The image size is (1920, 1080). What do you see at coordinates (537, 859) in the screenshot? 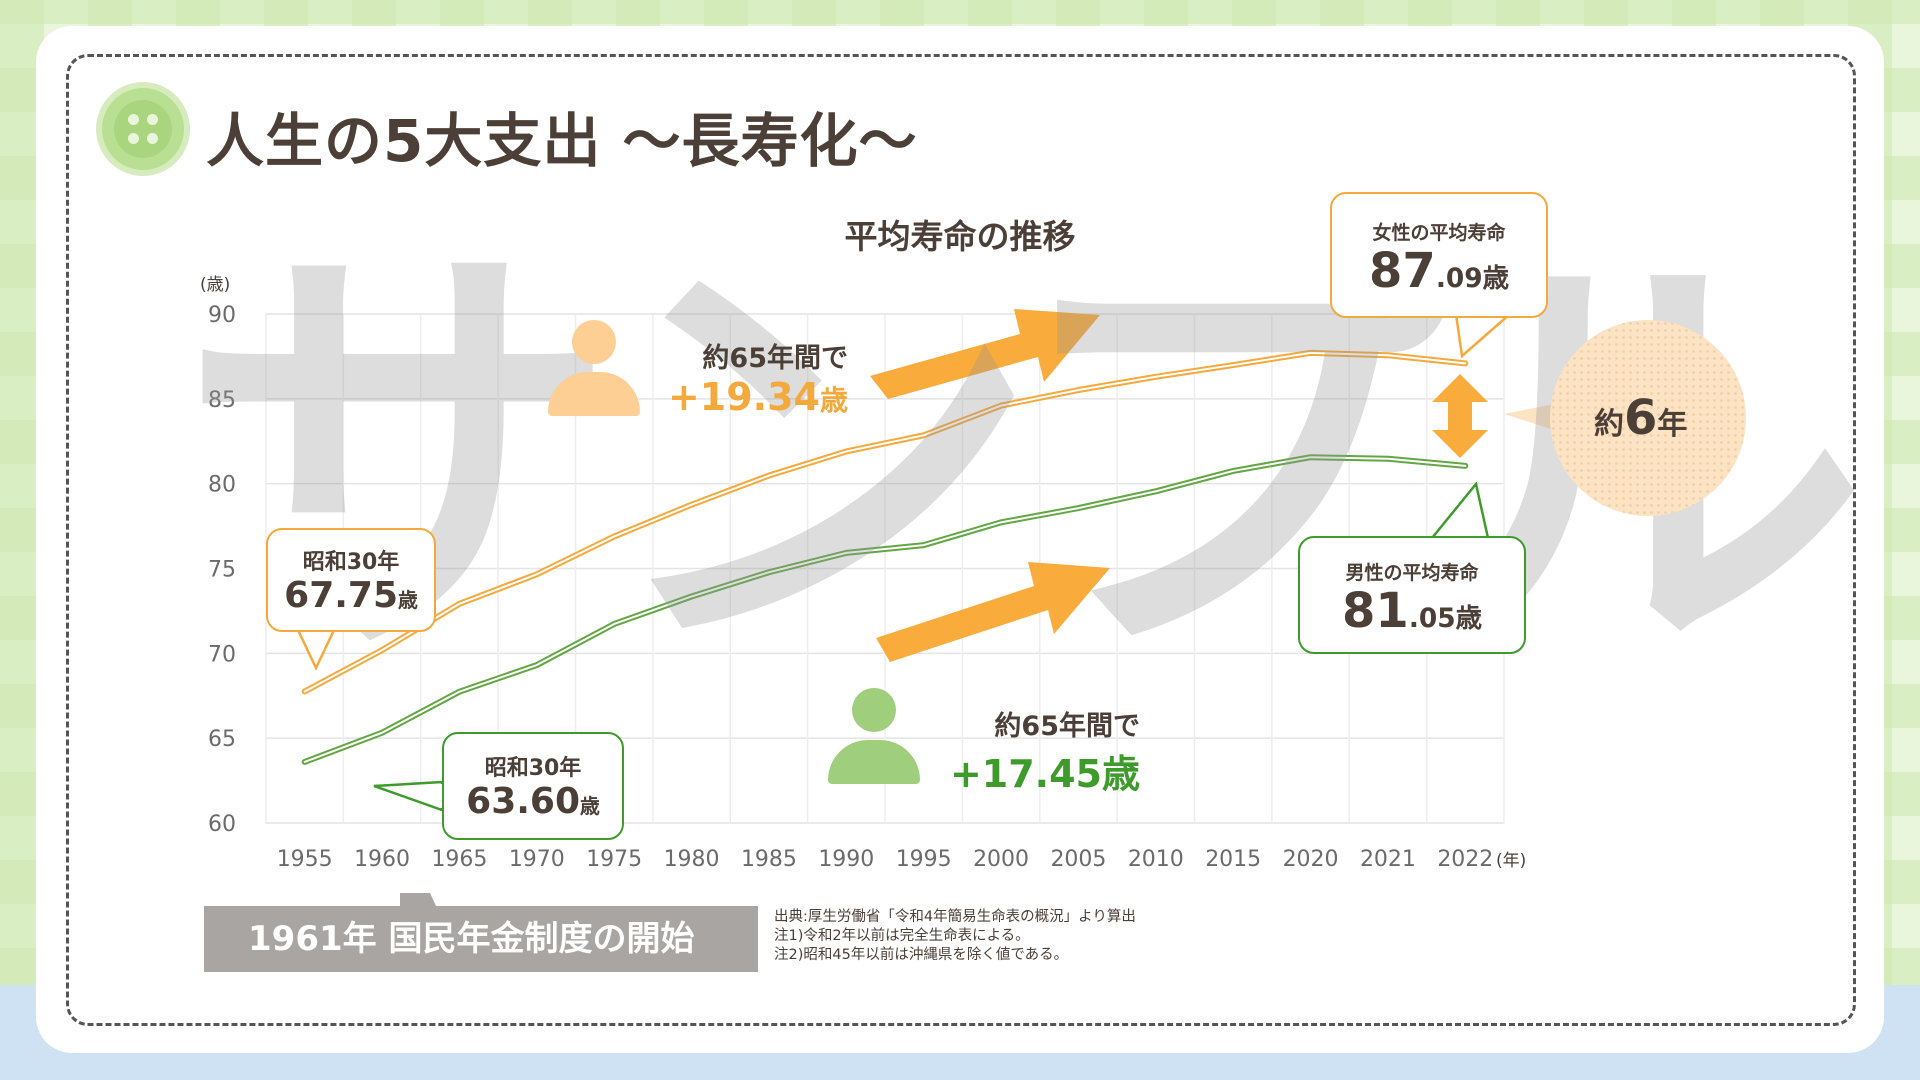
I see `x-tick-label: 1970` at bounding box center [537, 859].